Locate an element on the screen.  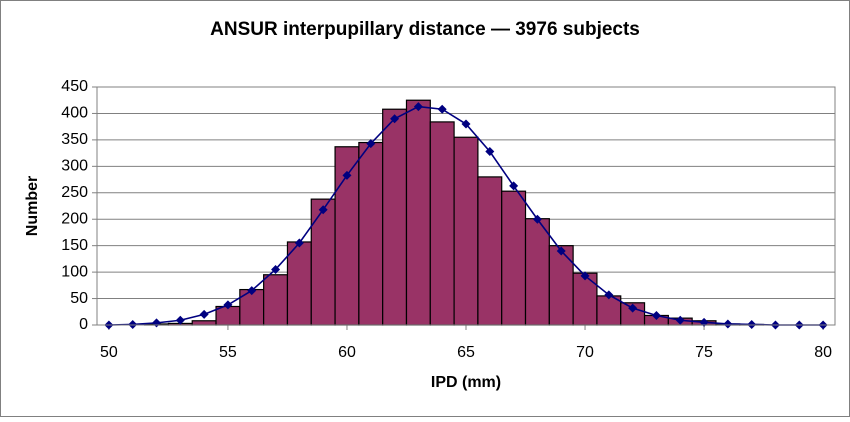
y-tick-label: 400 is located at coordinates (74, 113).